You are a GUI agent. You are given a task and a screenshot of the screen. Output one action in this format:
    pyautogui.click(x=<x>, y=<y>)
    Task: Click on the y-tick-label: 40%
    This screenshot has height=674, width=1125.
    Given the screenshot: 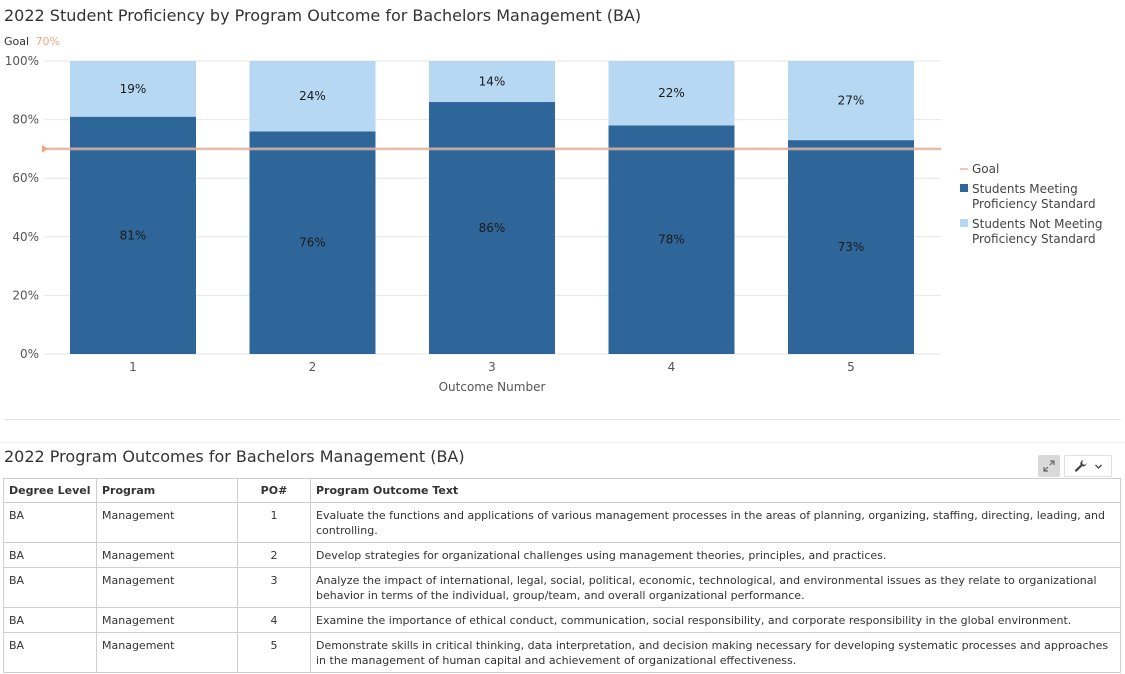 What is the action you would take?
    pyautogui.click(x=25, y=237)
    